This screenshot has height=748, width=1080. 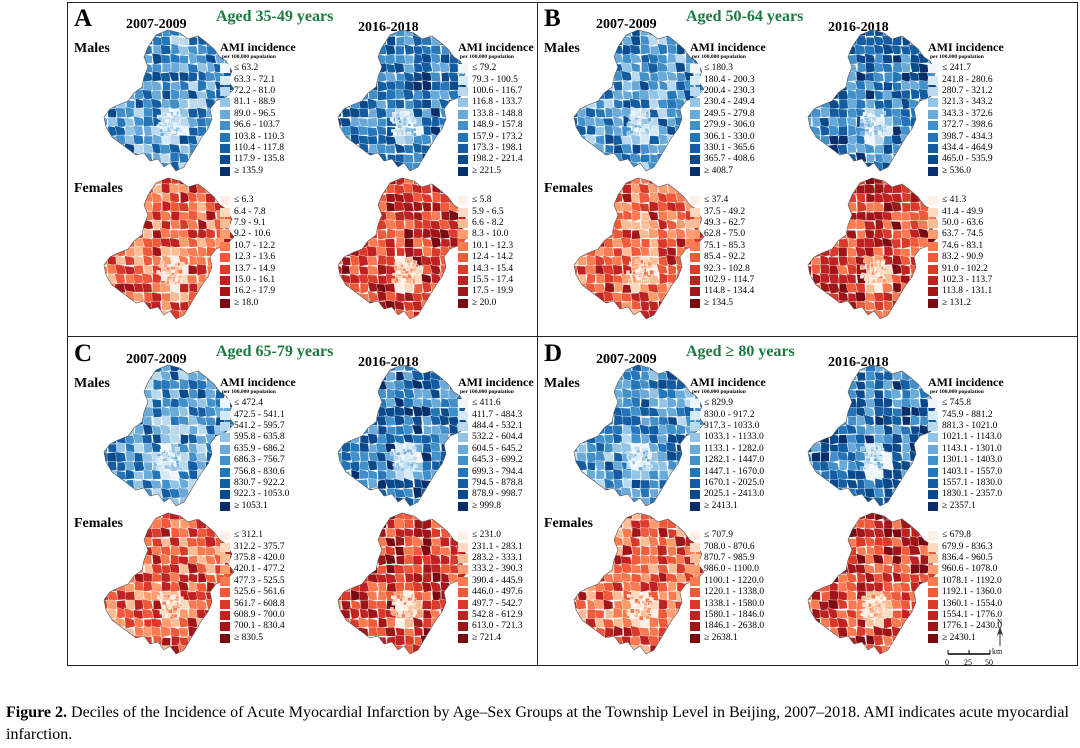 I want to click on legend-label: 497.7 - 542.7, so click(x=497, y=603).